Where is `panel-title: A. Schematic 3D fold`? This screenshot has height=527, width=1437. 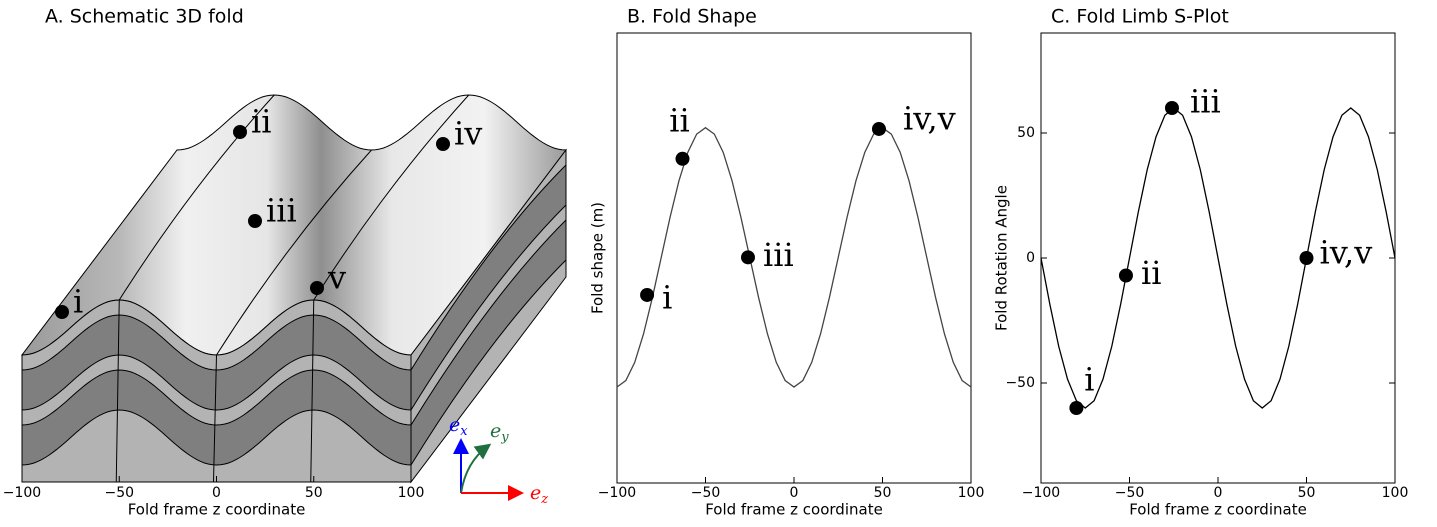
panel-title: A. Schematic 3D fold is located at coordinates (144, 17).